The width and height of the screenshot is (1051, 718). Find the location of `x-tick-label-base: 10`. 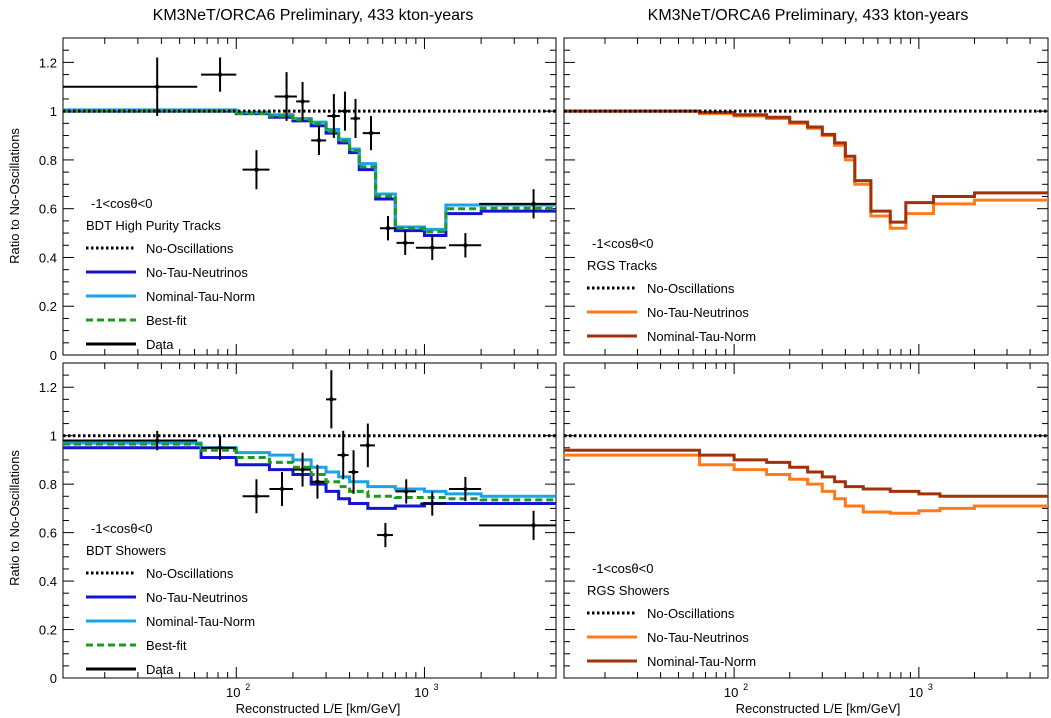

x-tick-label-base: 10 is located at coordinates (421, 692).